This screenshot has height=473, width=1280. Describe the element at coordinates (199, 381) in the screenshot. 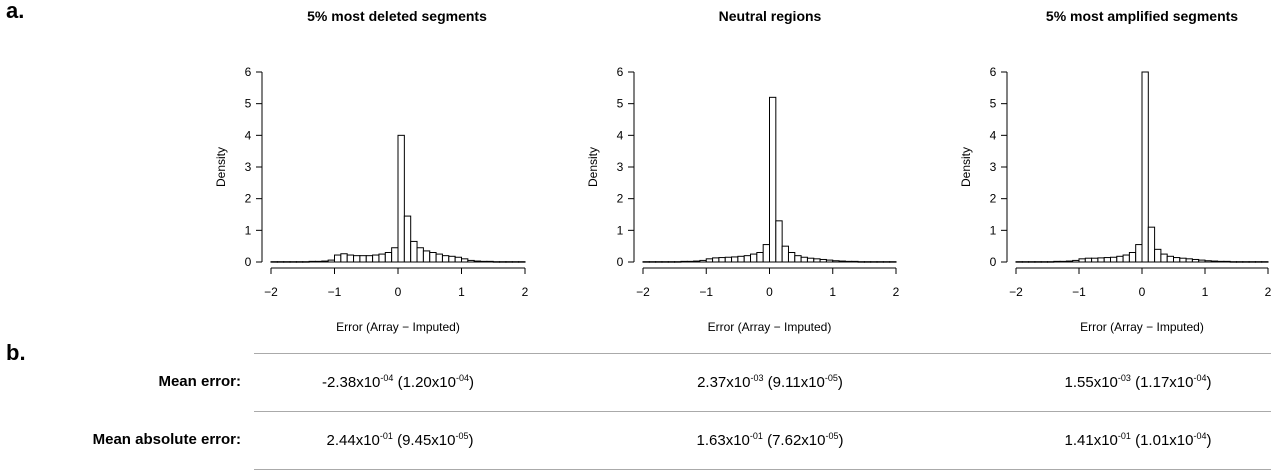

I see `row-label-mean-error: Mean error:` at that location.